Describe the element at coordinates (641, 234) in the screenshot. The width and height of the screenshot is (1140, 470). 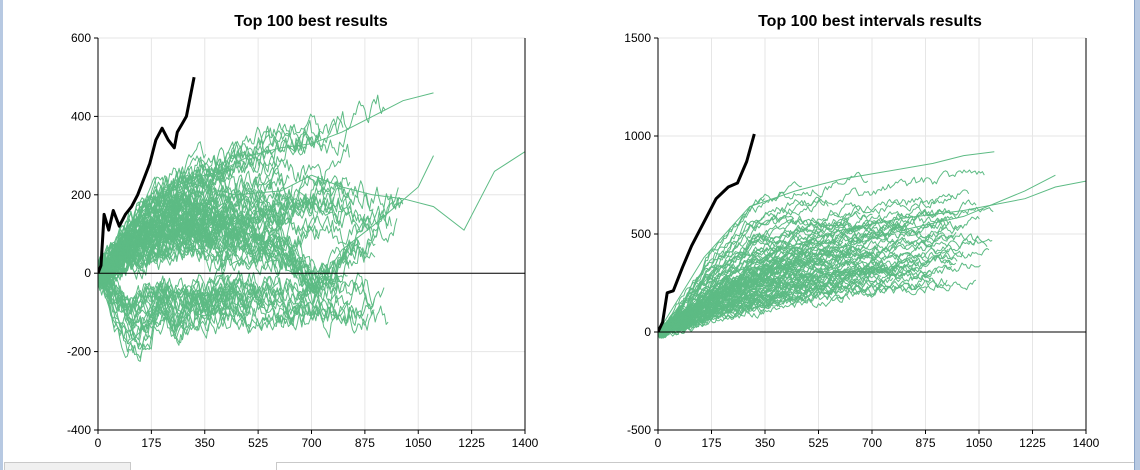
I see `y-tick-label: 500` at that location.